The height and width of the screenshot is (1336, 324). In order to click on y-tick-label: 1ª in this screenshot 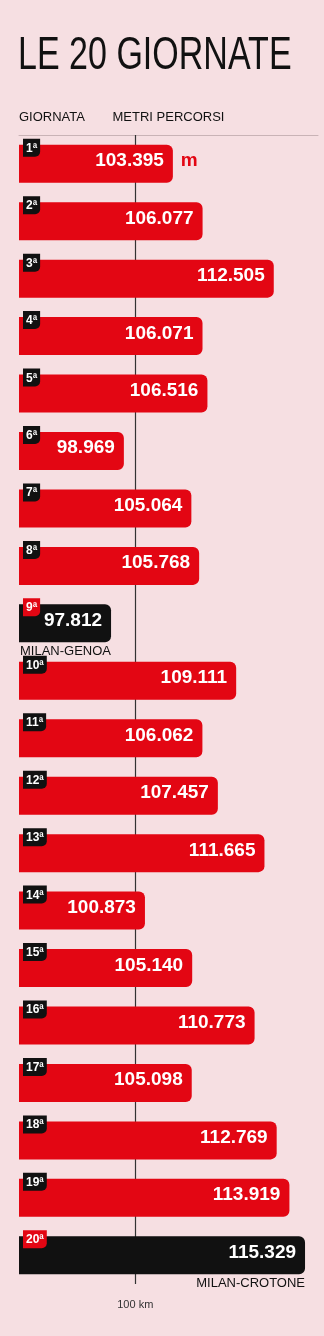, I will do `click(32, 147)`.